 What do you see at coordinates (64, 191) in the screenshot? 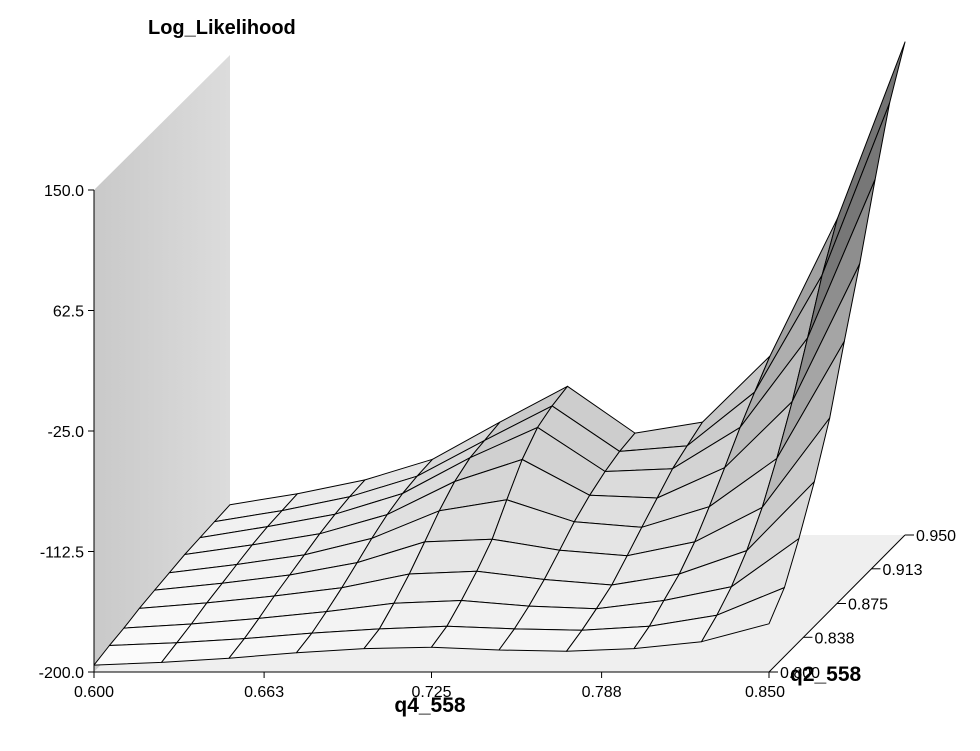
I see `z-tick-label: 150.0` at bounding box center [64, 191].